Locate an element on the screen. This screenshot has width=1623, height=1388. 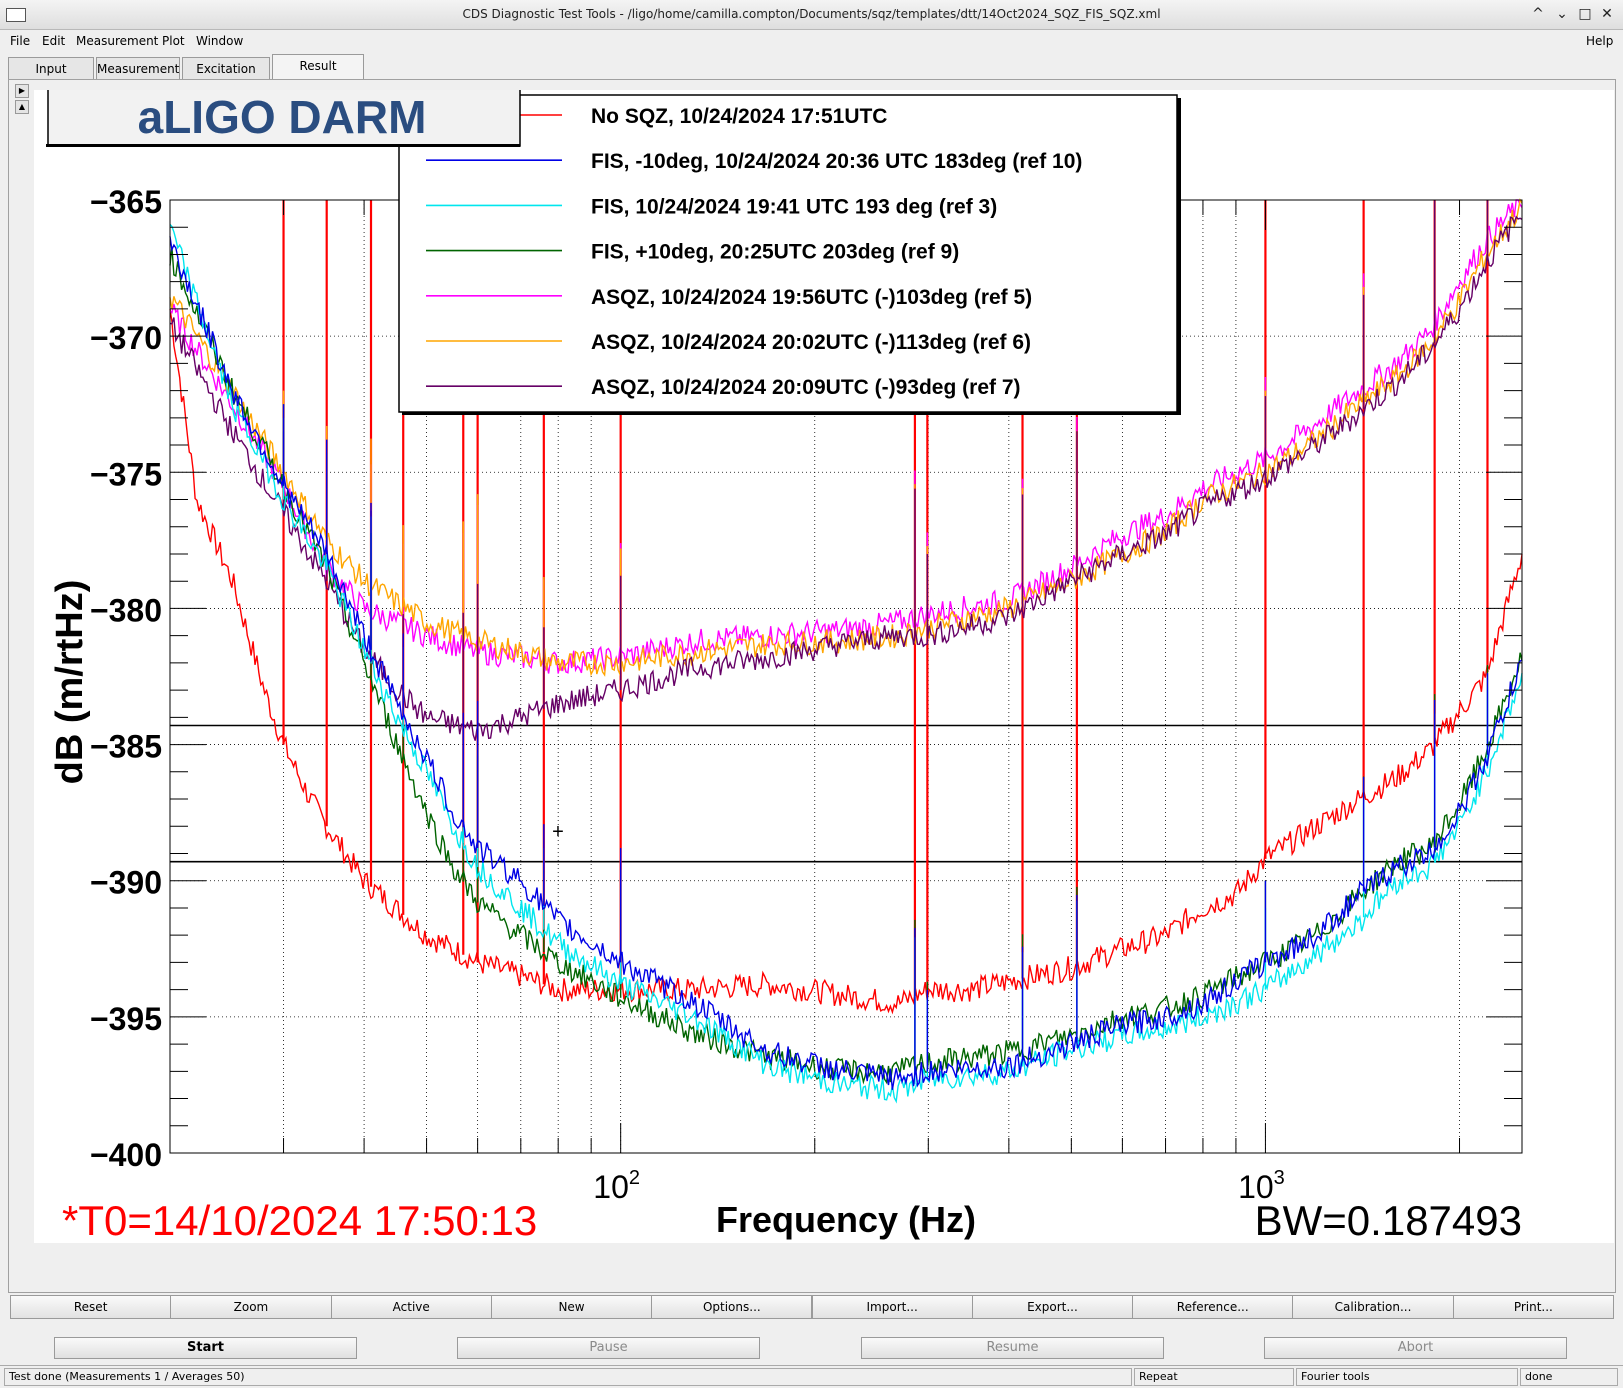
app-window-icon is located at coordinates (16, 15).